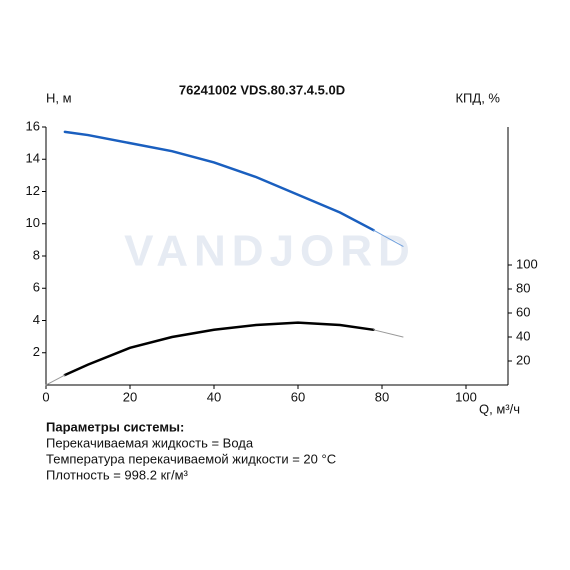  What do you see at coordinates (33, 190) in the screenshot?
I see `y-tick-label: 12` at bounding box center [33, 190].